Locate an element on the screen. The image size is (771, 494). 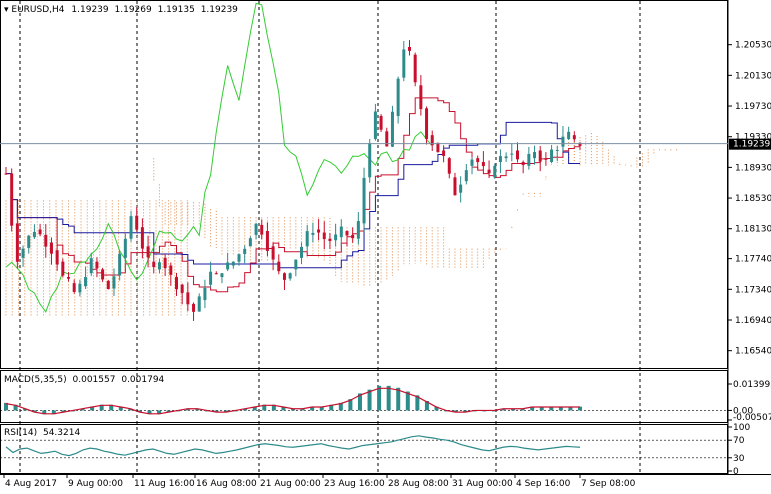
close-value: 1.19239 is located at coordinates (219, 10).